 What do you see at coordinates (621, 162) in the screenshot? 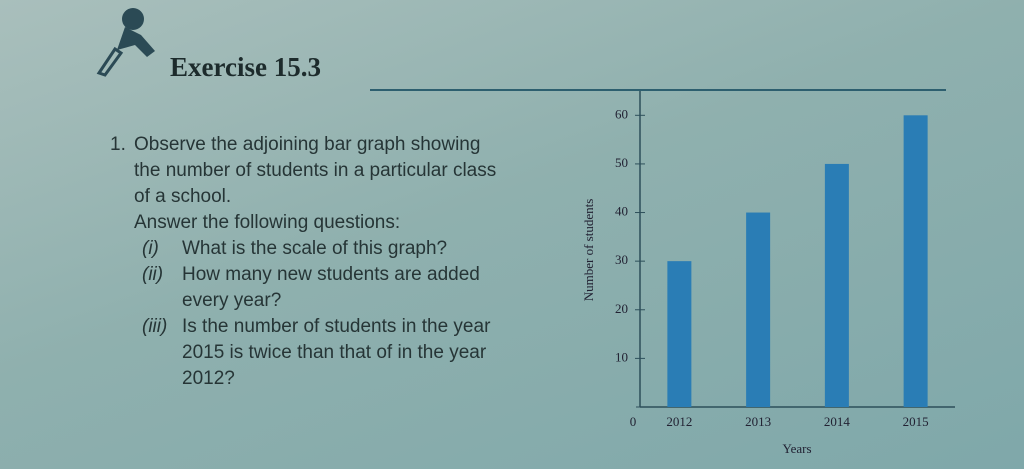
I see `y-tick-label: 50` at bounding box center [621, 162].